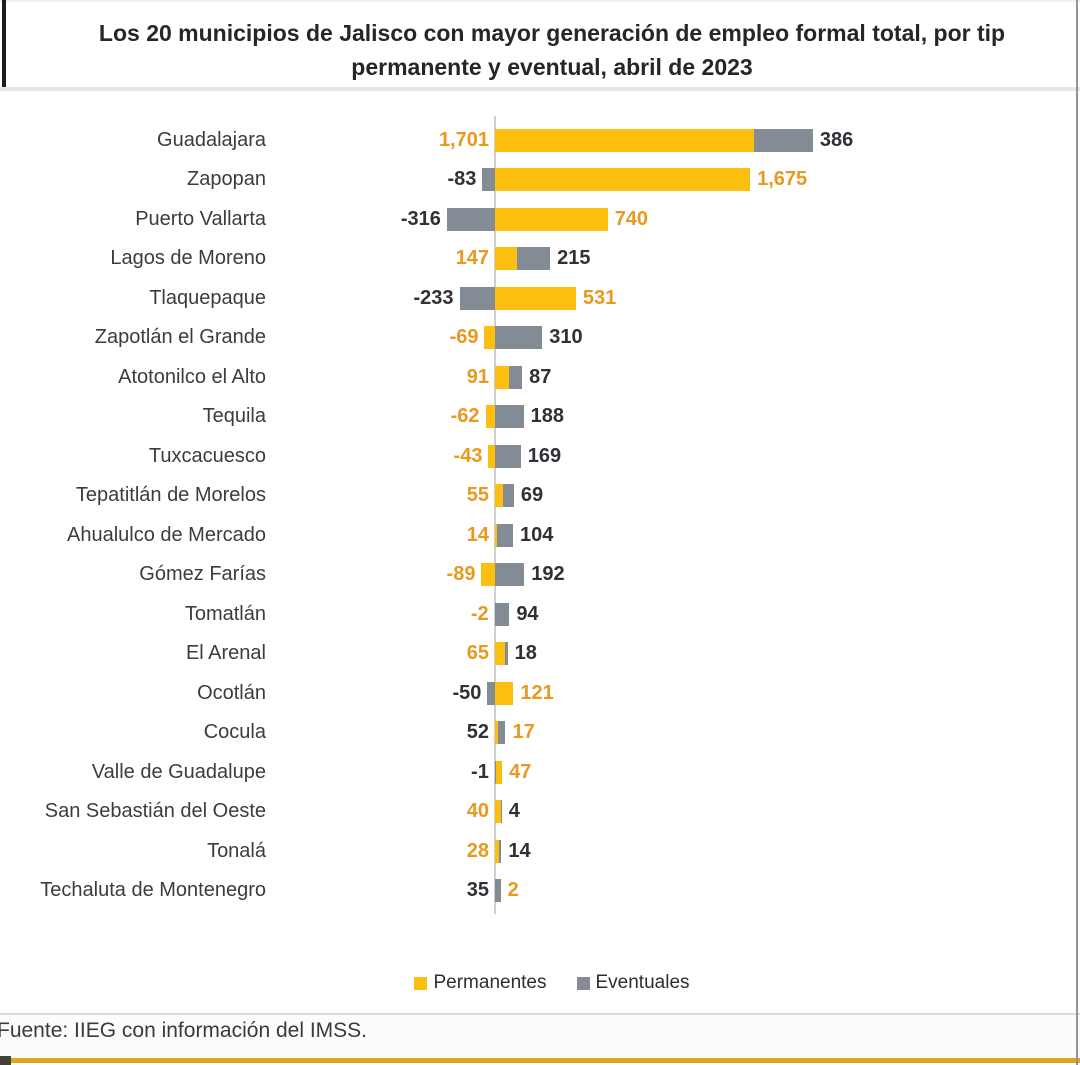  What do you see at coordinates (234, 732) in the screenshot?
I see `category-label: Cocula` at bounding box center [234, 732].